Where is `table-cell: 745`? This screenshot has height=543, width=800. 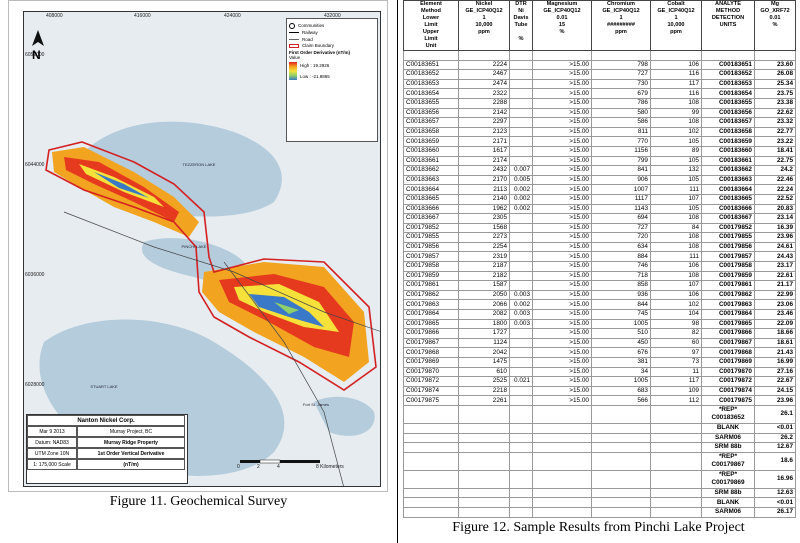
table-cell: 745 is located at coordinates (621, 314).